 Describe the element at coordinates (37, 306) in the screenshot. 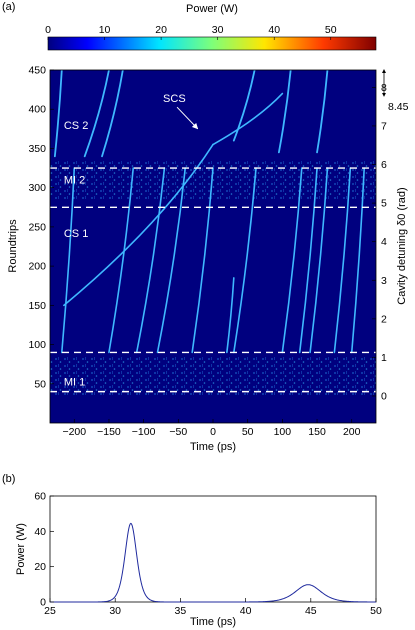

I see `y-tick-label: 150` at that location.